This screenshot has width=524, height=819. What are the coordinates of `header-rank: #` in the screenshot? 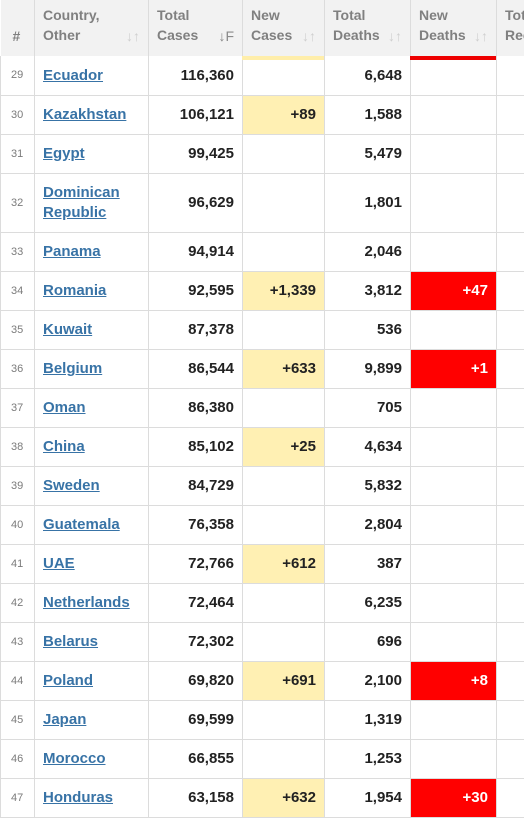 It's located at (17, 28).